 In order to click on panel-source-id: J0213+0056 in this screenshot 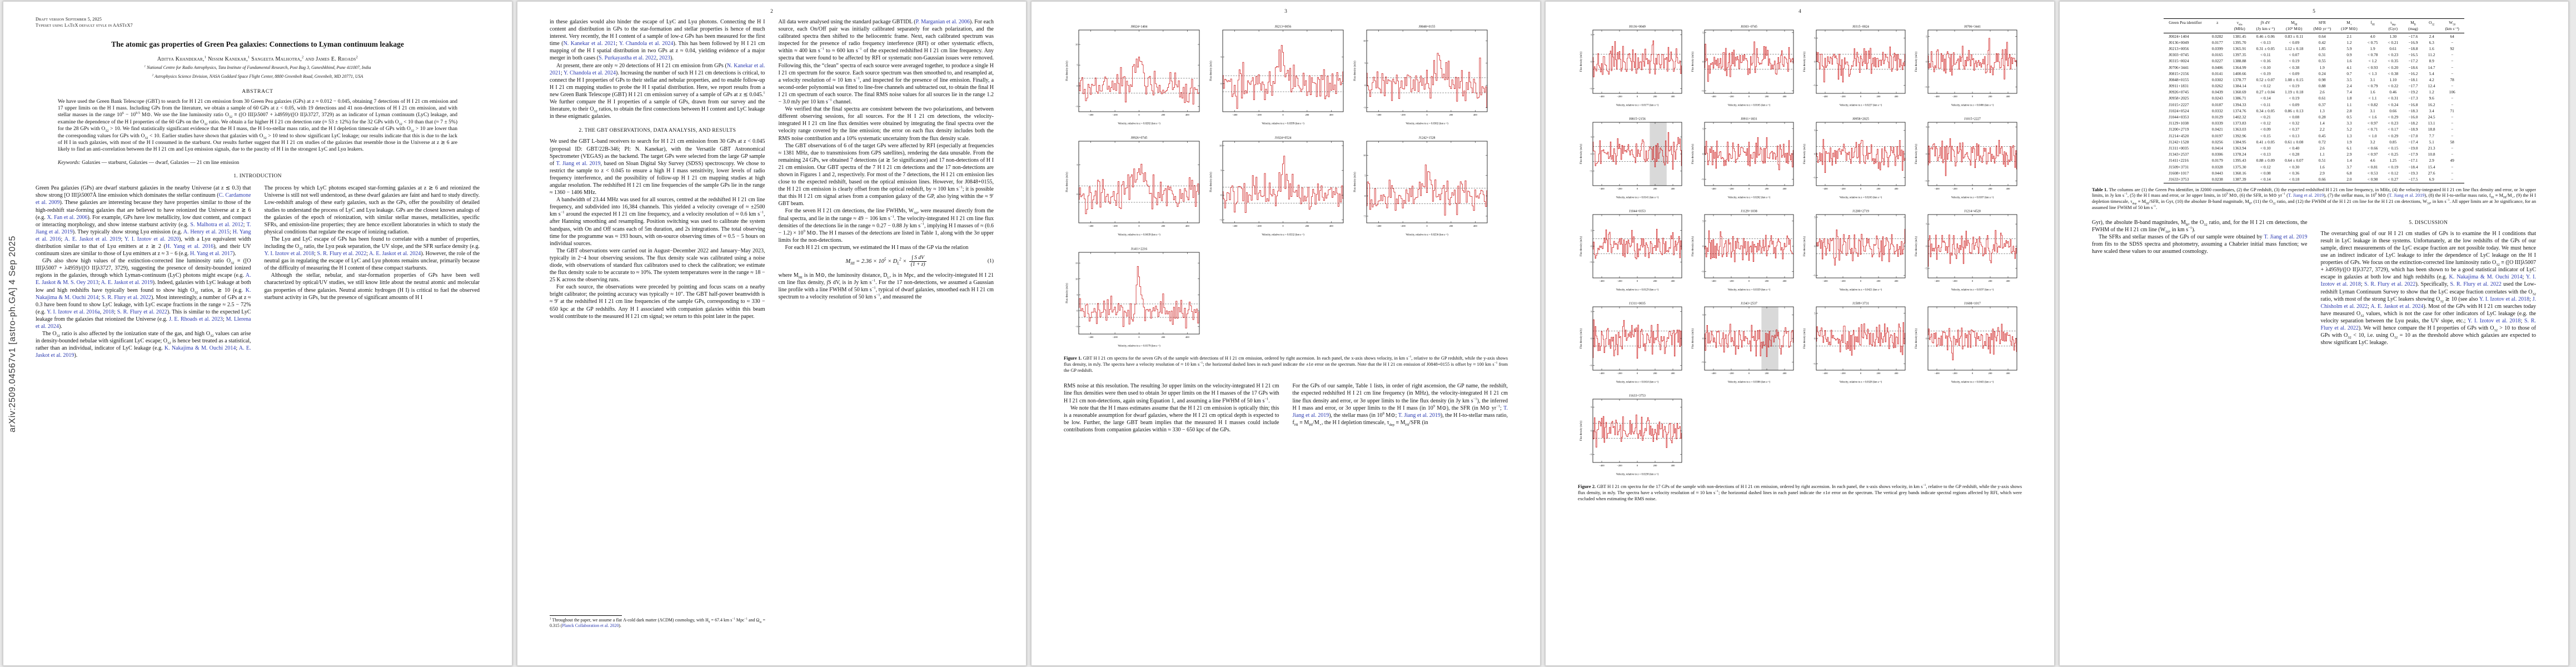, I will do `click(1283, 27)`.